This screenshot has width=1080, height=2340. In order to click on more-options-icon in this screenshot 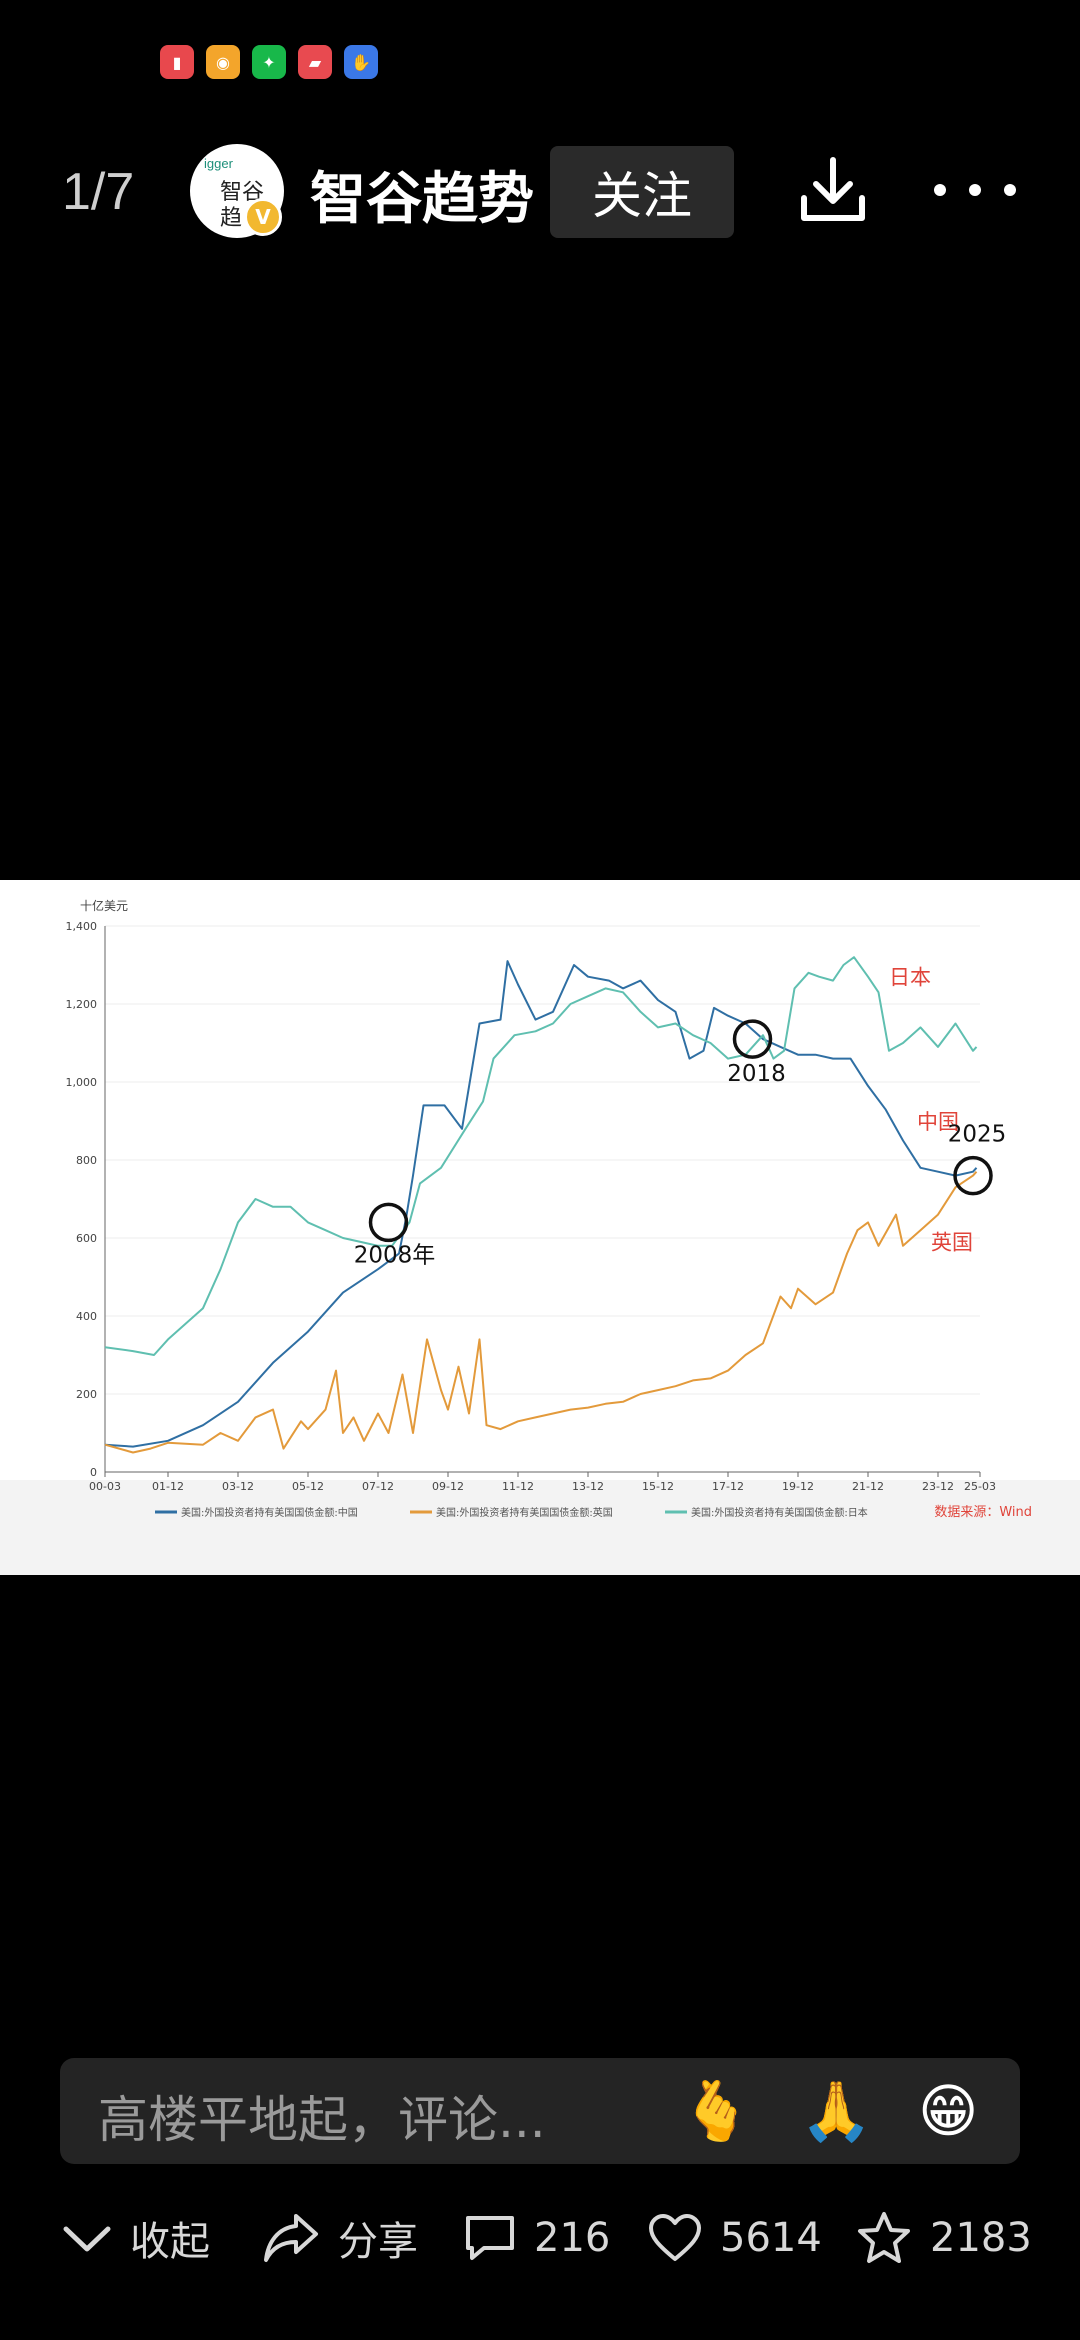, I will do `click(975, 190)`.